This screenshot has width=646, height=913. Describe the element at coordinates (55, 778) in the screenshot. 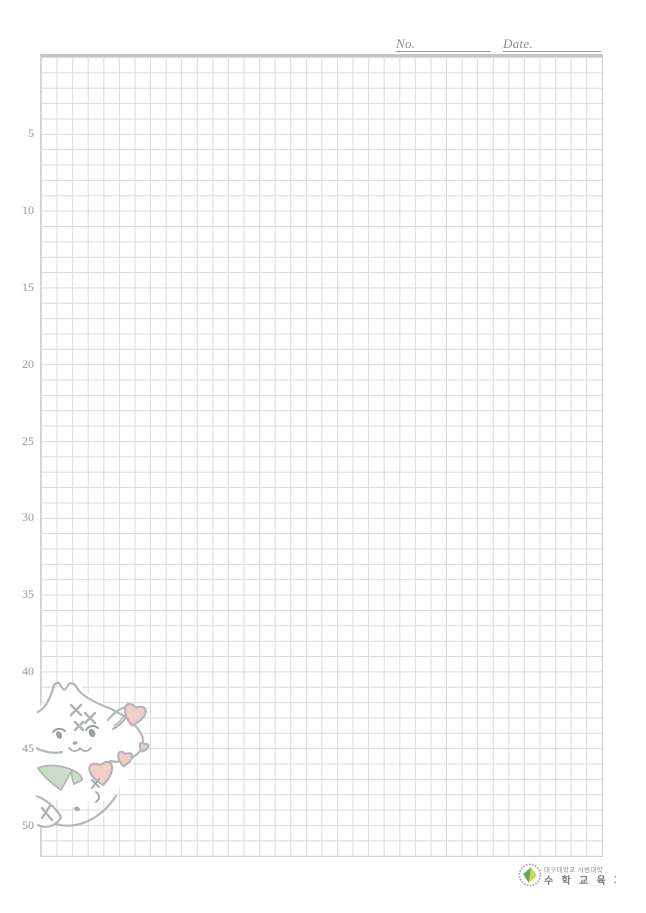

I see `mascot-scarf` at that location.